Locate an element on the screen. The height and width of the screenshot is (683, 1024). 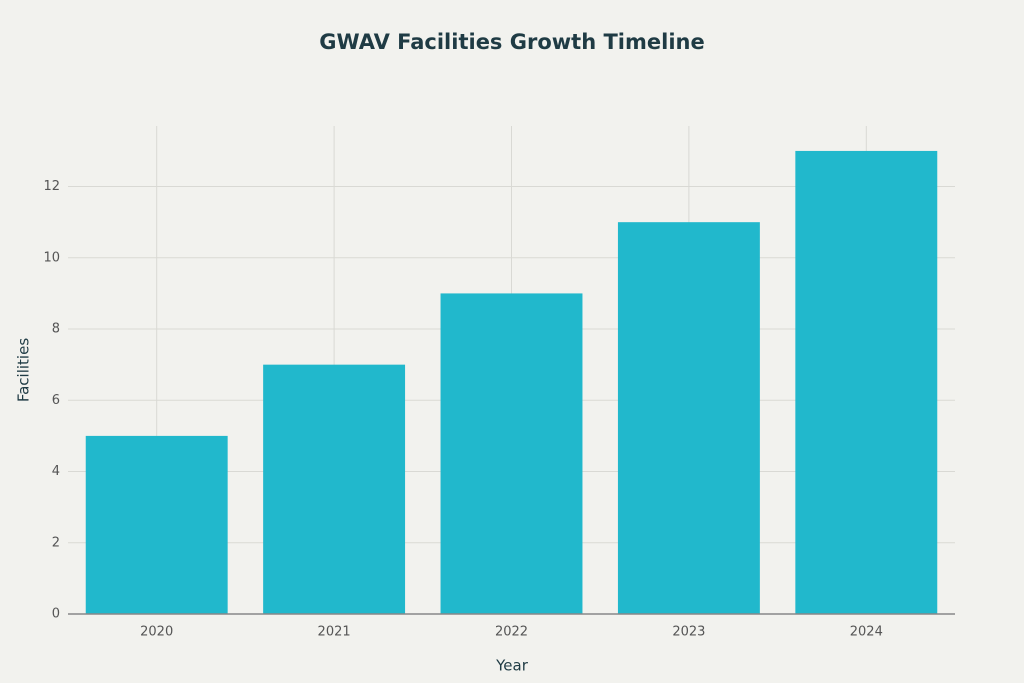
y-tick-label: 6 is located at coordinates (56, 400).